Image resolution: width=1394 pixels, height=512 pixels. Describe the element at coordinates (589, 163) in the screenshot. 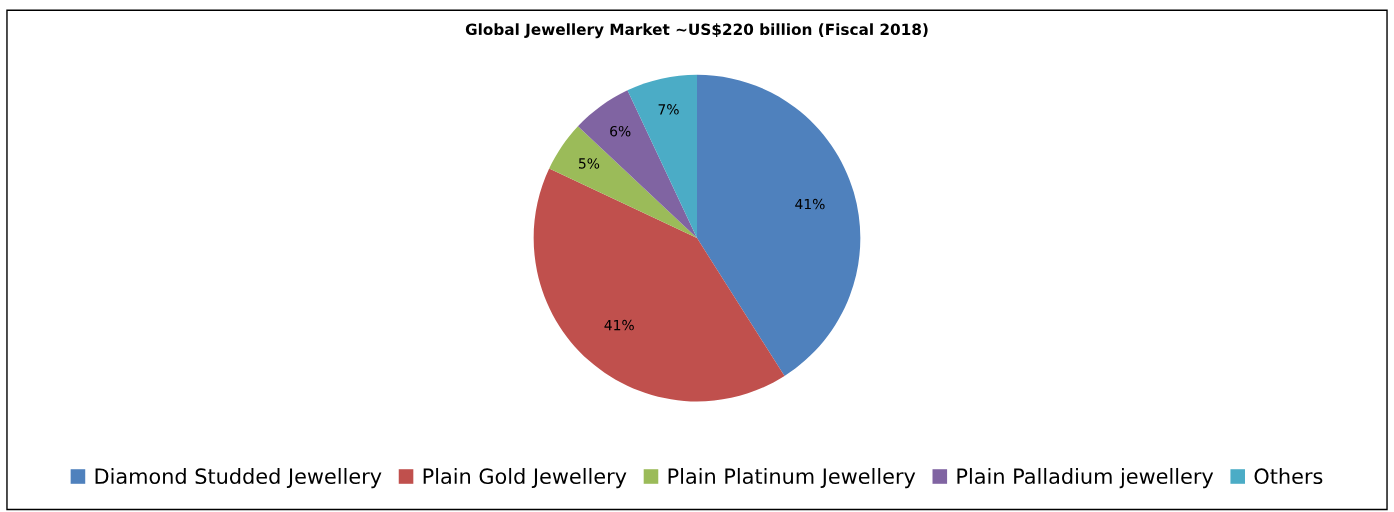

I see `data-label: 5%` at that location.